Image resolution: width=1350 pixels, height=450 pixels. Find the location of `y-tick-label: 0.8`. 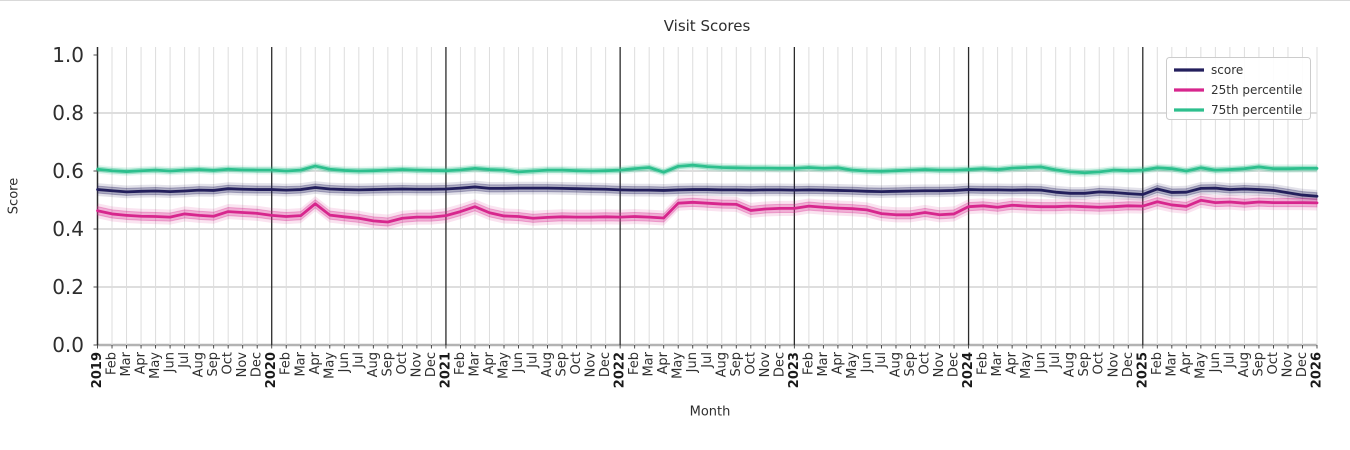

y-tick-label: 0.8 is located at coordinates (68, 113).